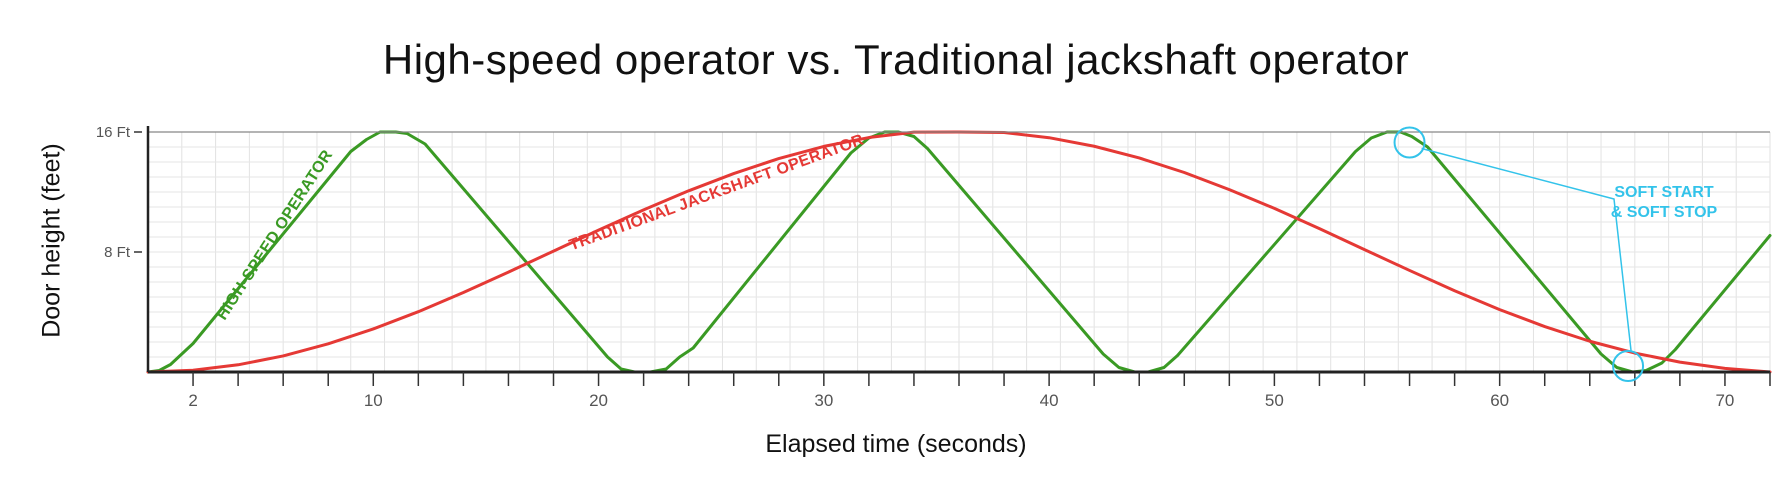 This screenshot has height=494, width=1792. What do you see at coordinates (896, 444) in the screenshot?
I see `x-axis-label: Elapsed time (seconds)` at bounding box center [896, 444].